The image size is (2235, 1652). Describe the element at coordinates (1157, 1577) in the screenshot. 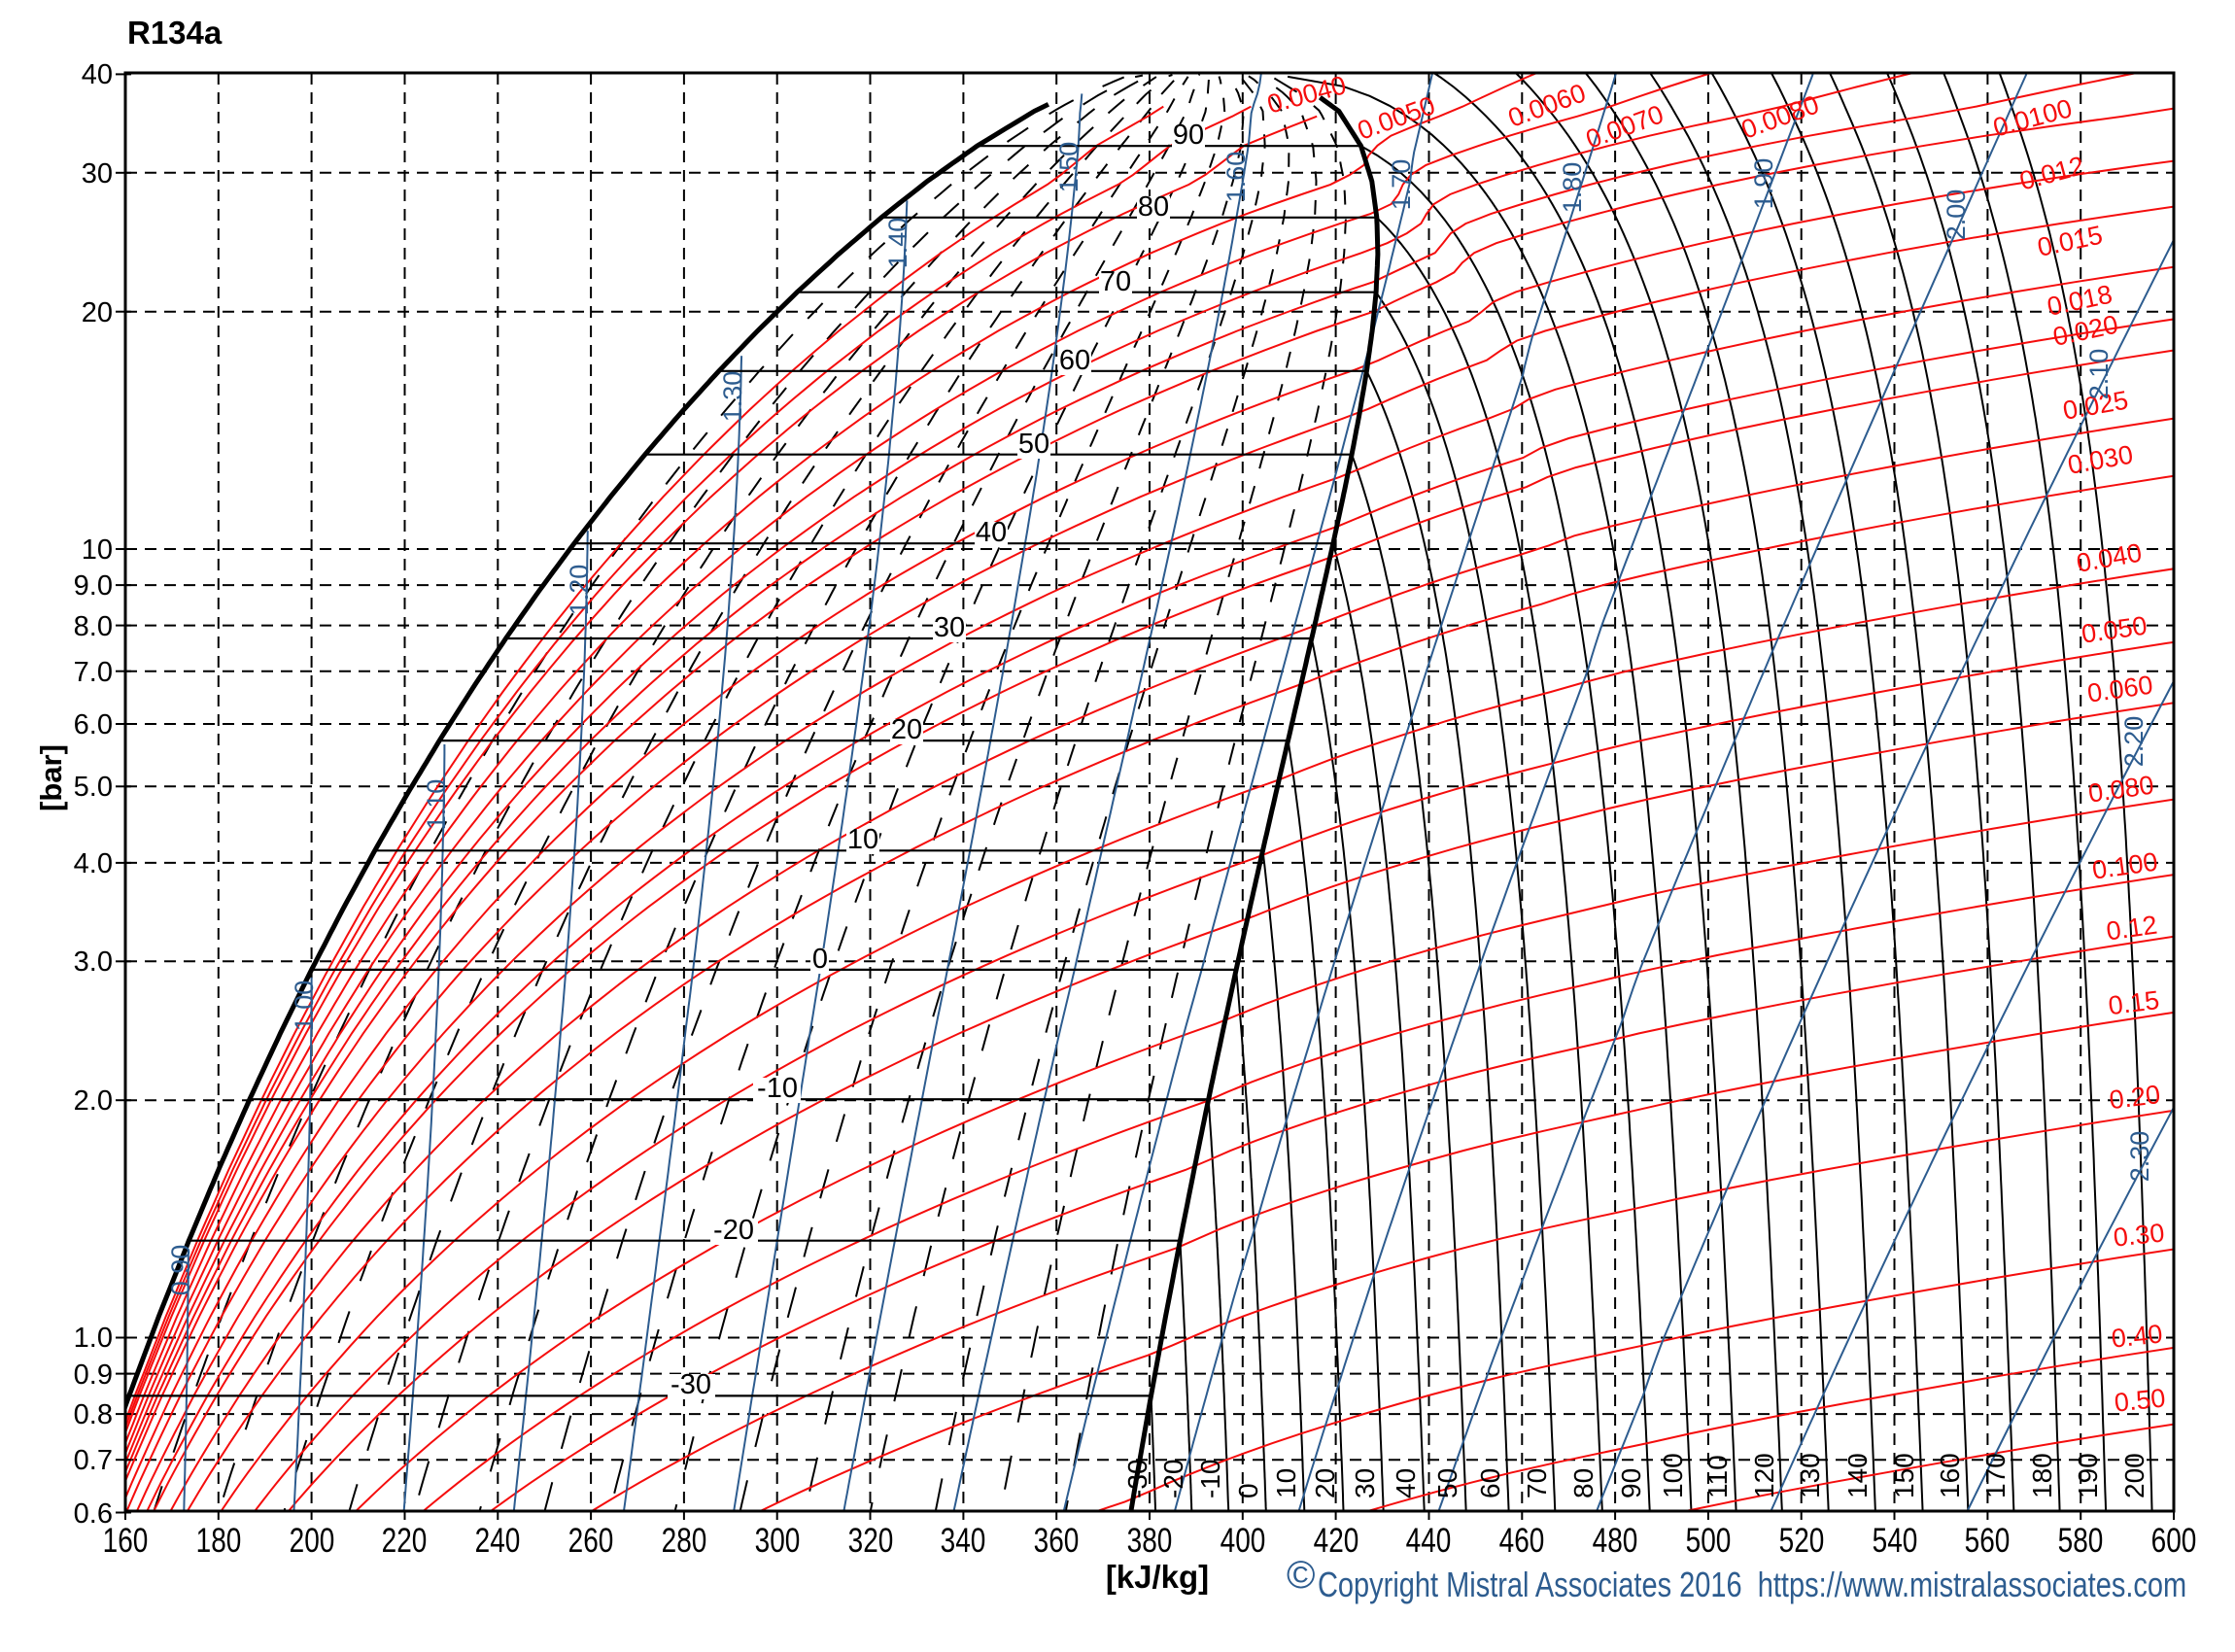

I see `svg-text: [kJ/kg]` at that location.